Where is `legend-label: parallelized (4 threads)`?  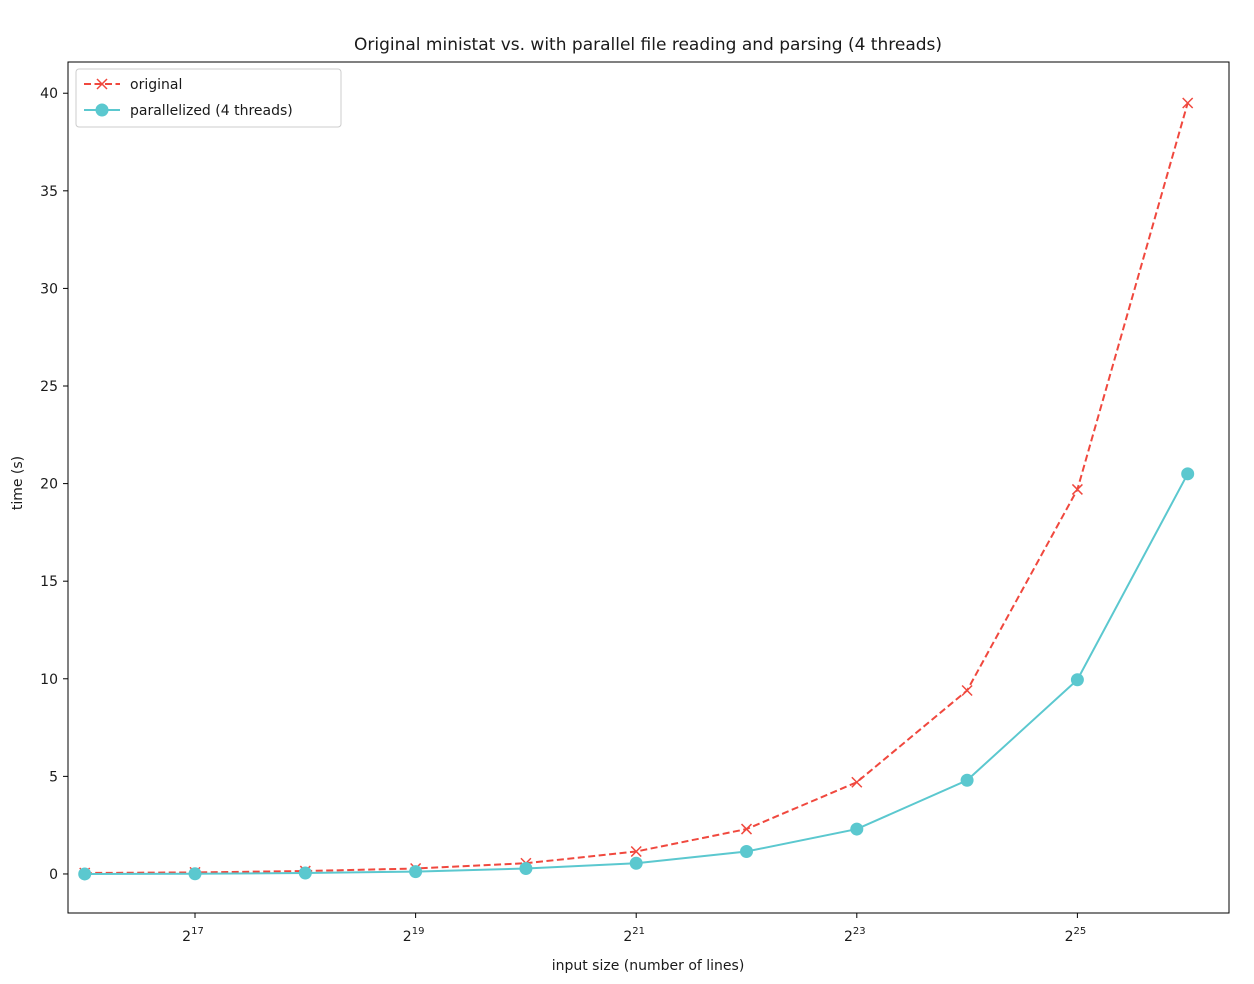
legend-label: parallelized (4 threads) is located at coordinates (211, 111).